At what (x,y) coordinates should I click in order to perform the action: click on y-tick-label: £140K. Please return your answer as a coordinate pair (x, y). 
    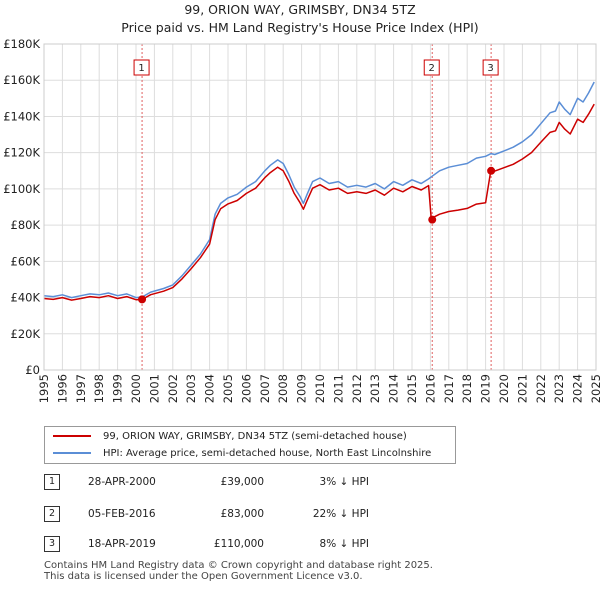
    Looking at the image, I should click on (21, 116).